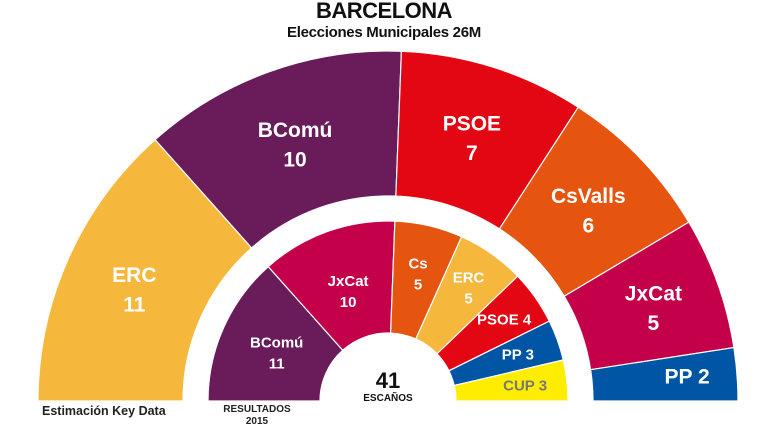 The image size is (768, 432). I want to click on outer-ring-label-jxcat-name: JxCat, so click(653, 293).